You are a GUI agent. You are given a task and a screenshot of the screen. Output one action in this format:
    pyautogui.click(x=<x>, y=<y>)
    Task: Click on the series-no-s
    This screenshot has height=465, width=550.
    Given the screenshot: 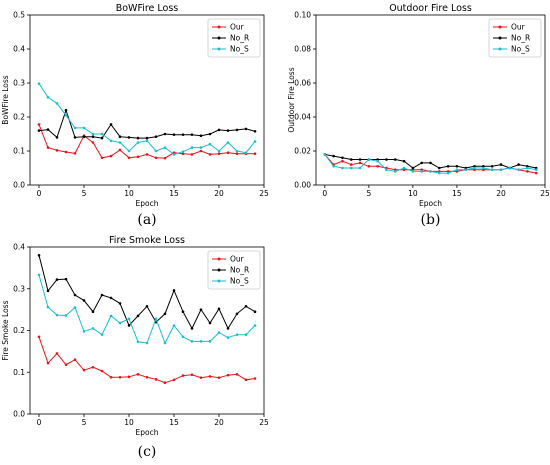 What is the action you would take?
    pyautogui.click(x=430, y=164)
    